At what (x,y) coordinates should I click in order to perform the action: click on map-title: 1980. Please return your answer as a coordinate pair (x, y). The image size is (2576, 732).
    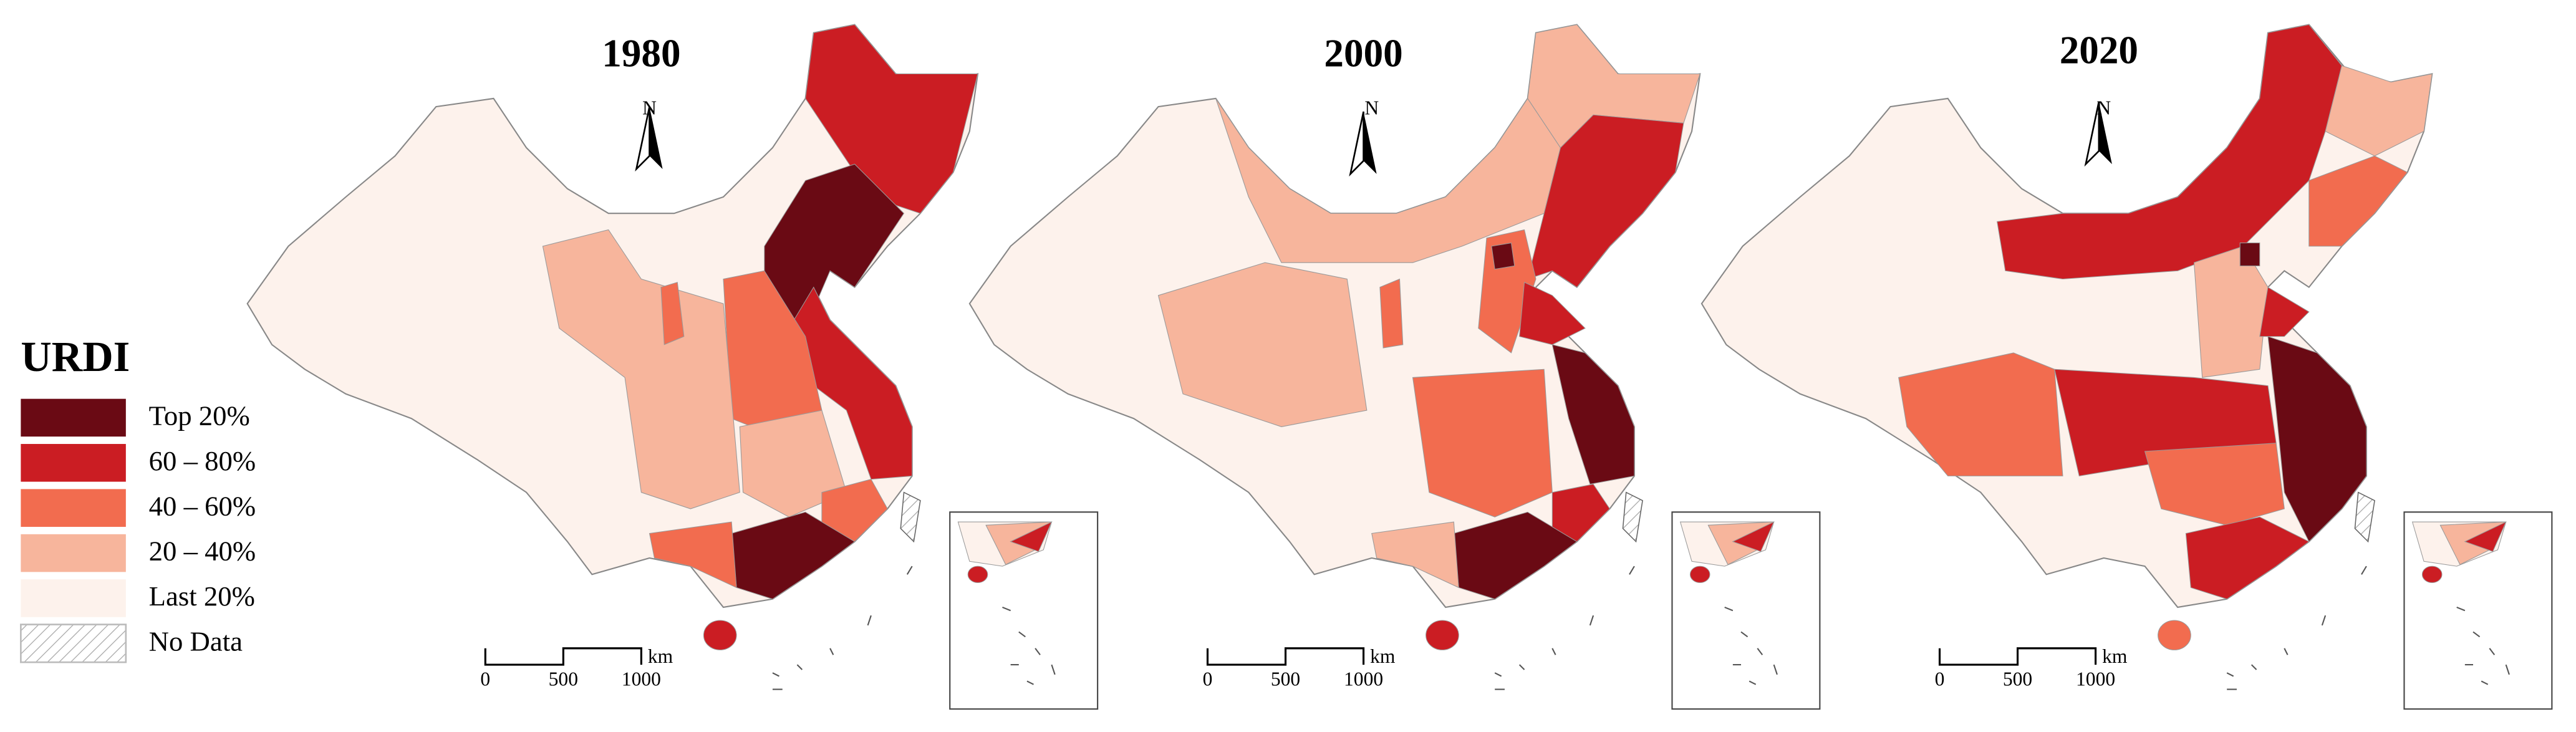
    Looking at the image, I should click on (641, 53).